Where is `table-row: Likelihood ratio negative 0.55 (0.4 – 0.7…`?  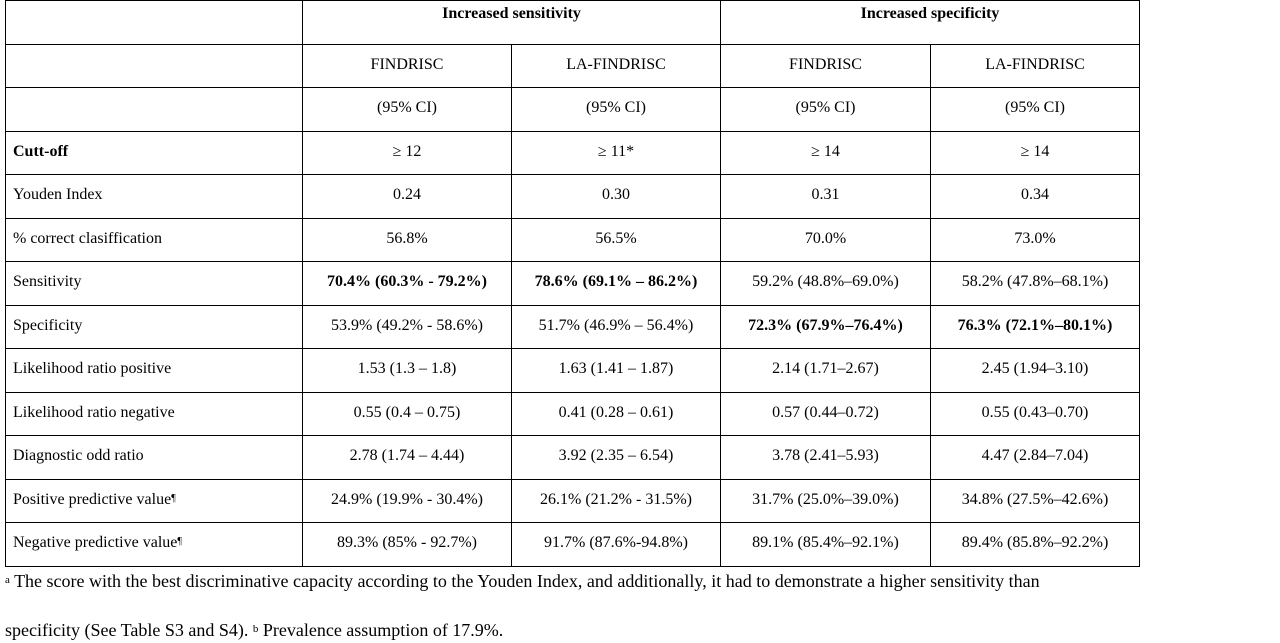 table-row: Likelihood ratio negative 0.55 (0.4 – 0.7… is located at coordinates (573, 413).